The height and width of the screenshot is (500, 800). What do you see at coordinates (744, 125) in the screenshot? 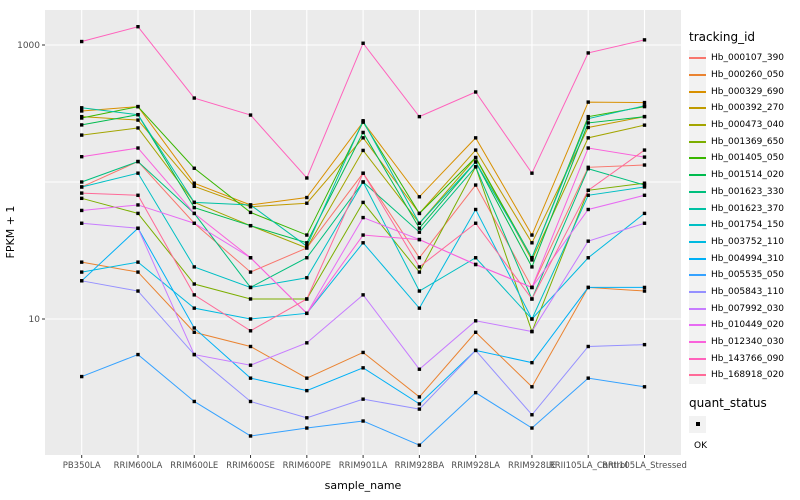
I see `legend-entry: Hb_000473_040` at bounding box center [744, 125].